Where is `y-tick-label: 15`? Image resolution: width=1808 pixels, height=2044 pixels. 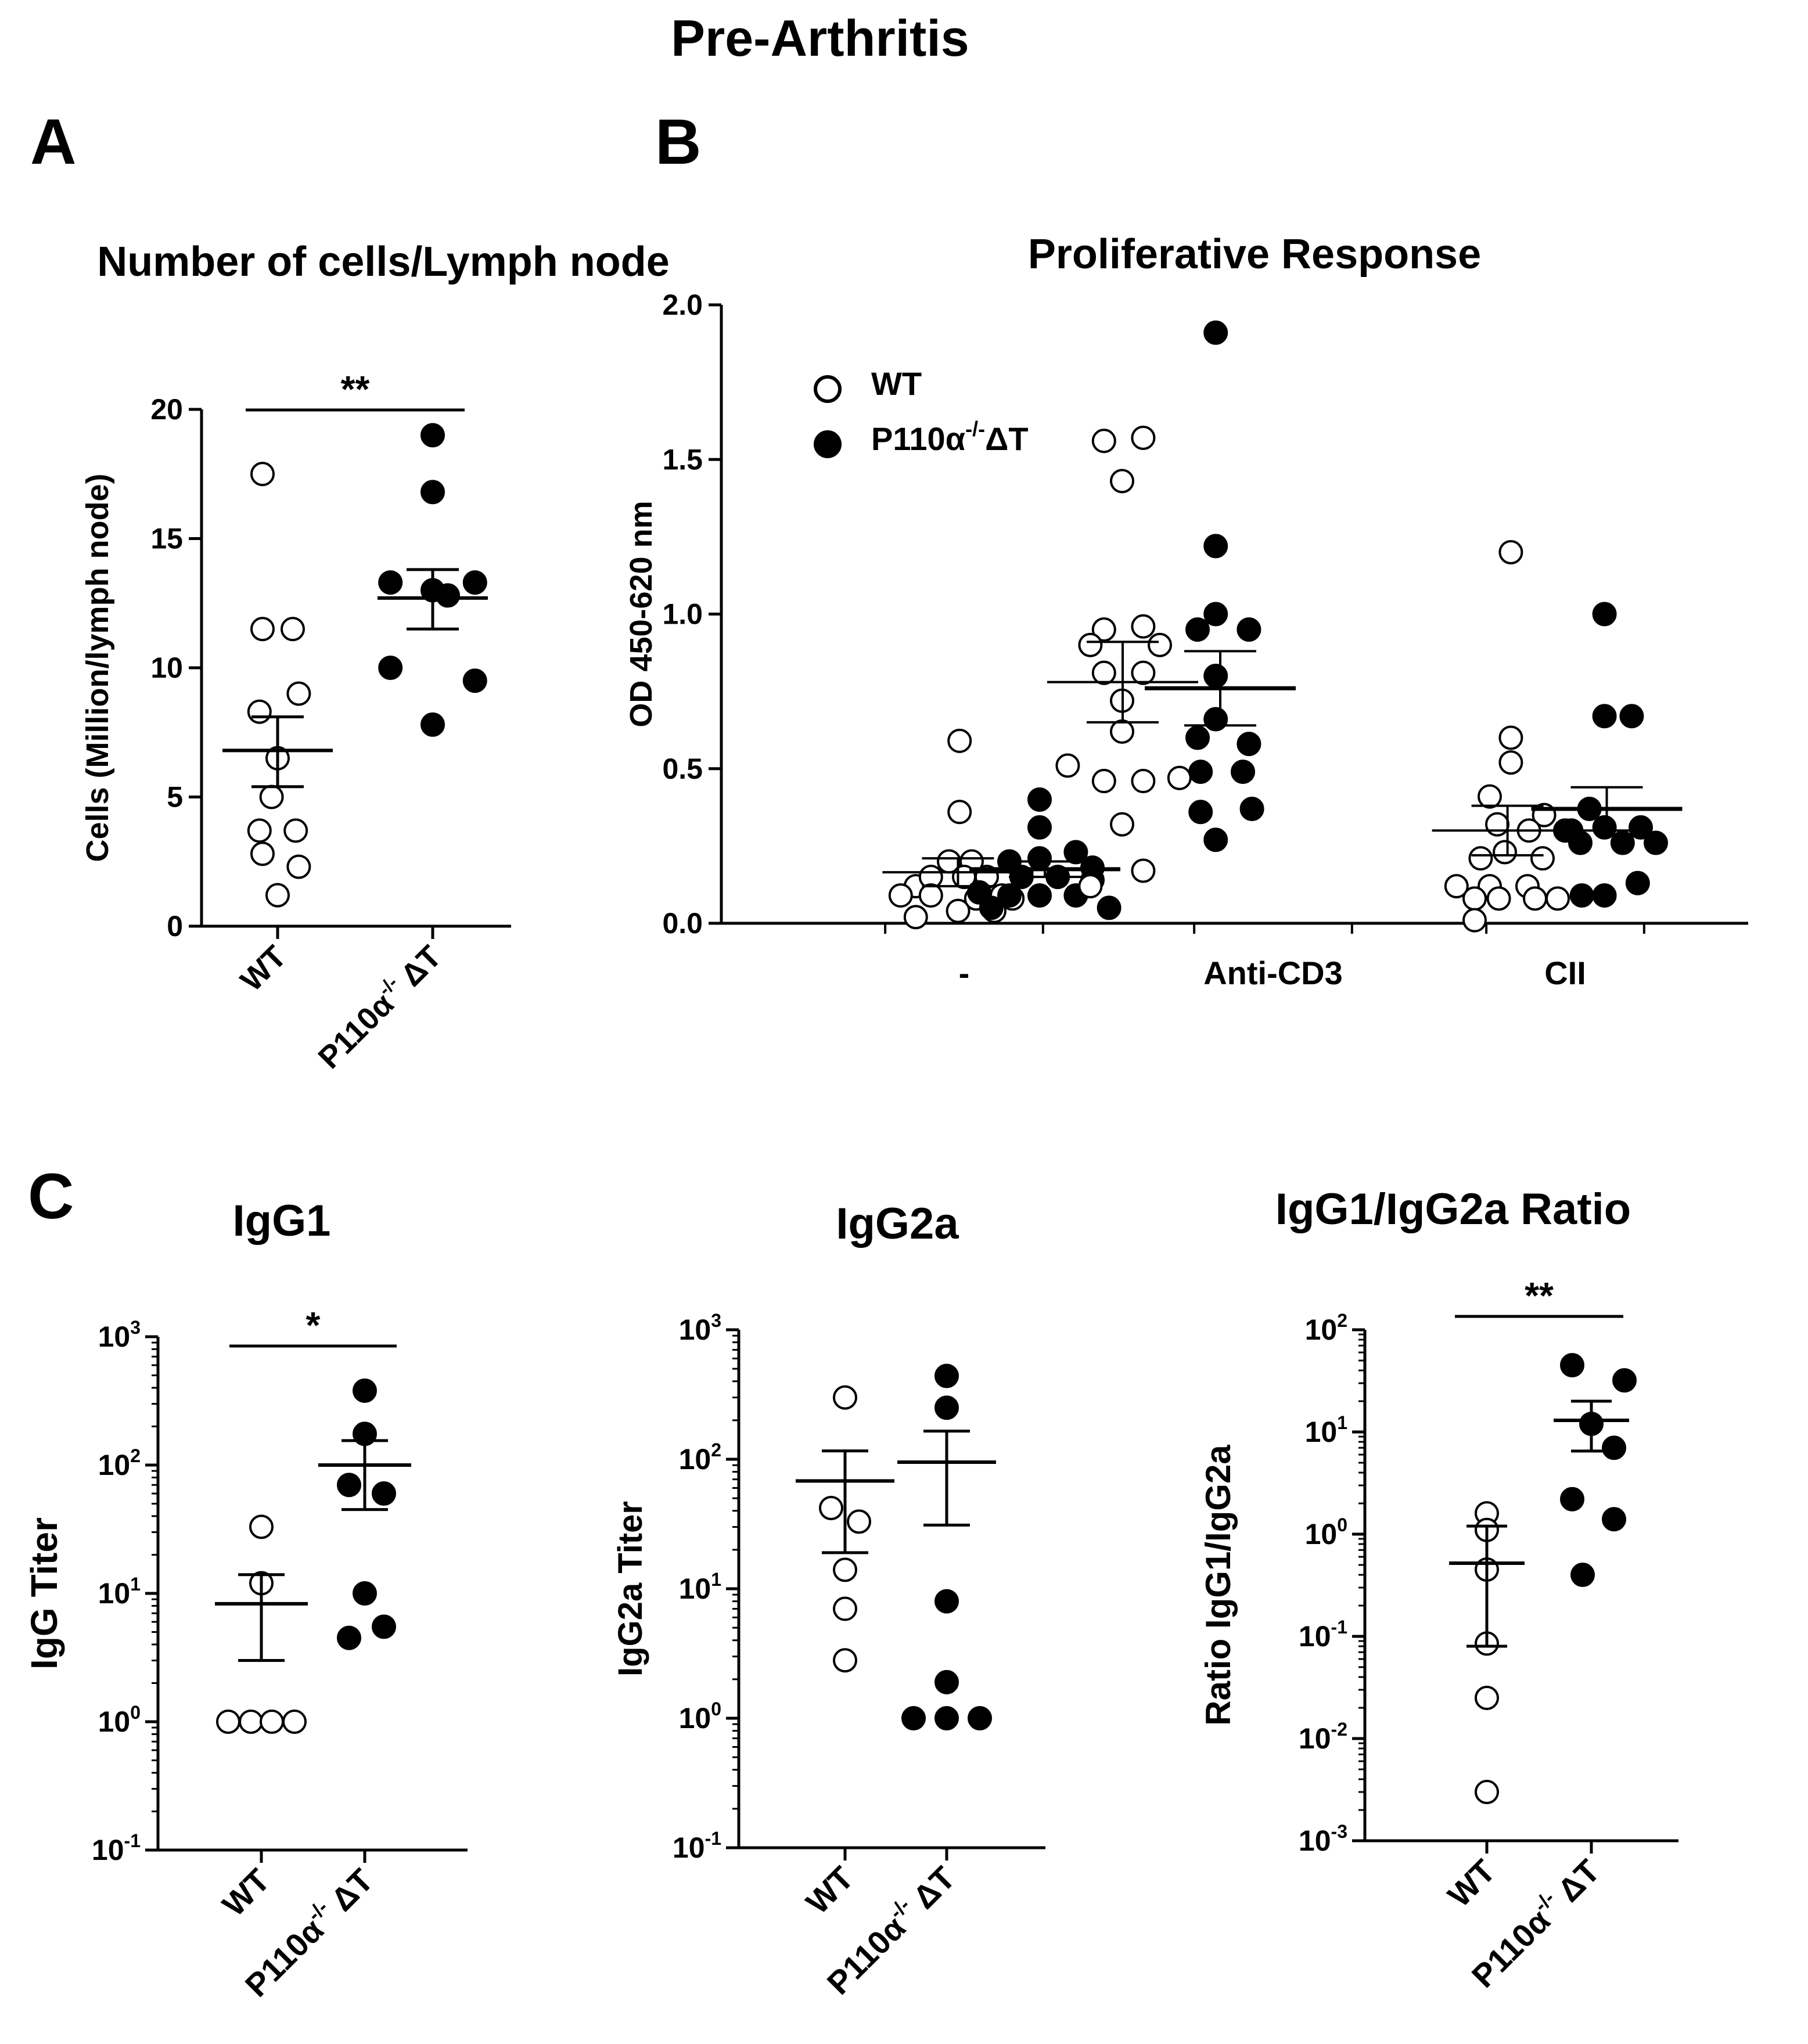 y-tick-label: 15 is located at coordinates (166, 539).